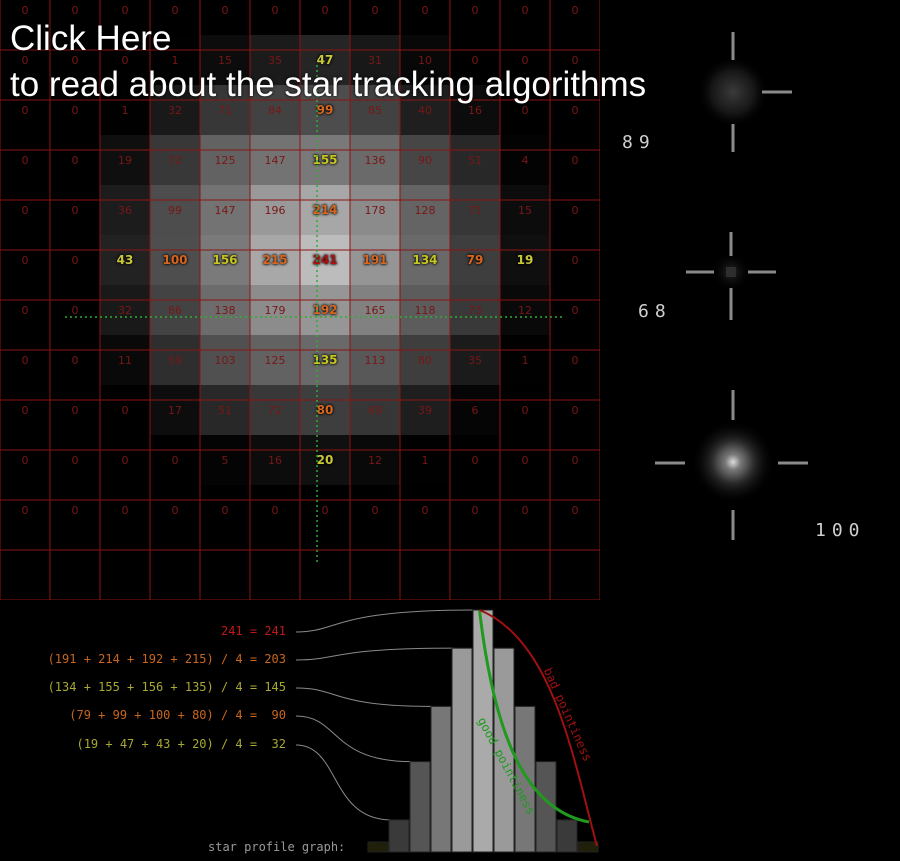  Describe the element at coordinates (731, 286) in the screenshot. I see `reticle-graphics` at that location.